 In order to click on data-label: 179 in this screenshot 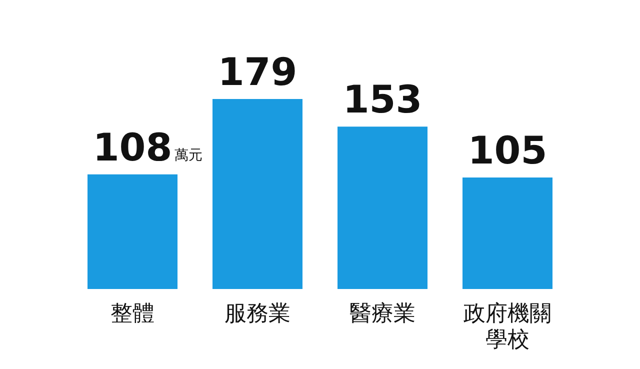, I will do `click(258, 72)`.